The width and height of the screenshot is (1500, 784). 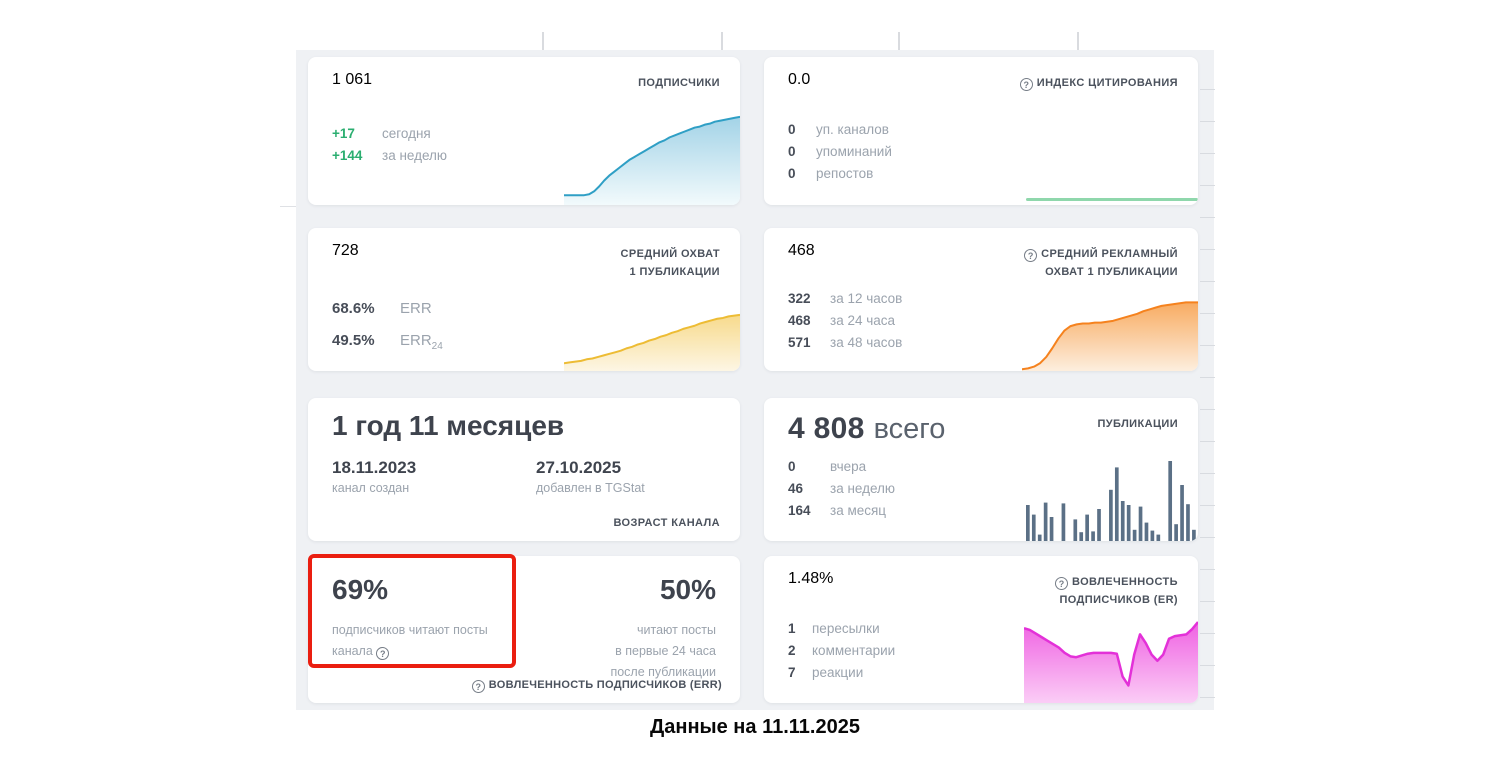 What do you see at coordinates (792, 628) in the screenshot?
I see `stat-value: 1` at bounding box center [792, 628].